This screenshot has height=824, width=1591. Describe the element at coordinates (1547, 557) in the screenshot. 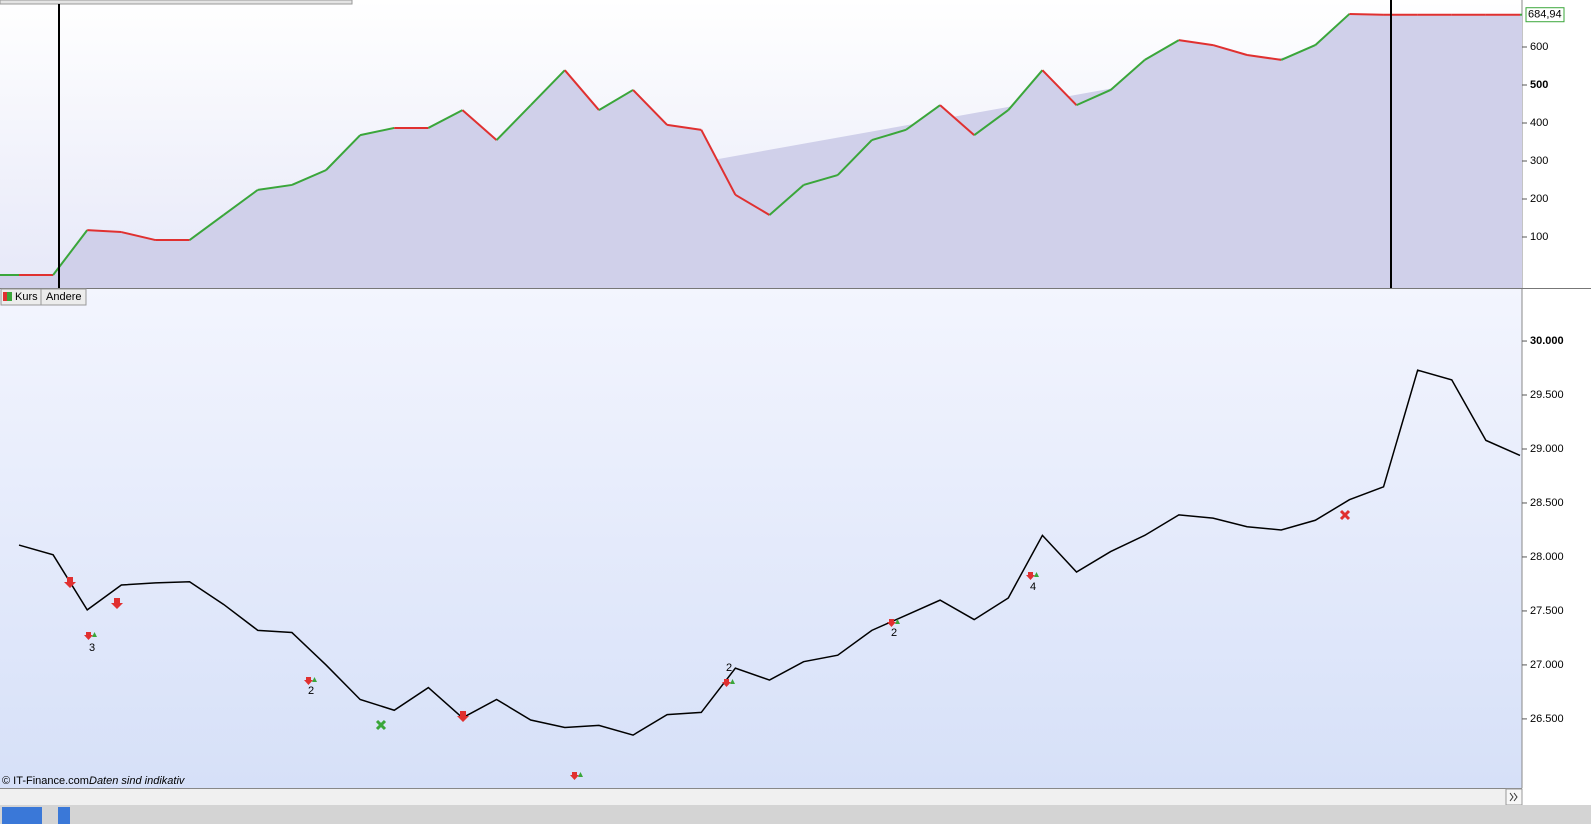

I see `y-tick-label: 28.000` at that location.